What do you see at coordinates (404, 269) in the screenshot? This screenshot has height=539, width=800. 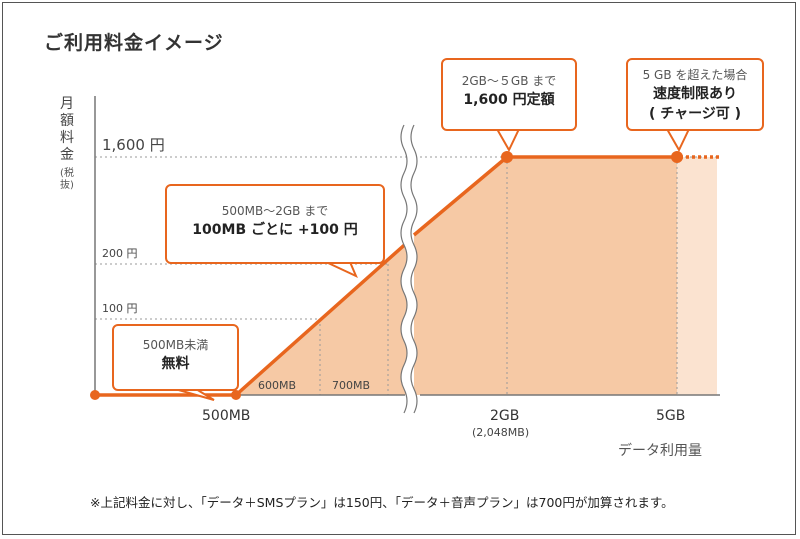 I see `axis-break-edge-left` at bounding box center [404, 269].